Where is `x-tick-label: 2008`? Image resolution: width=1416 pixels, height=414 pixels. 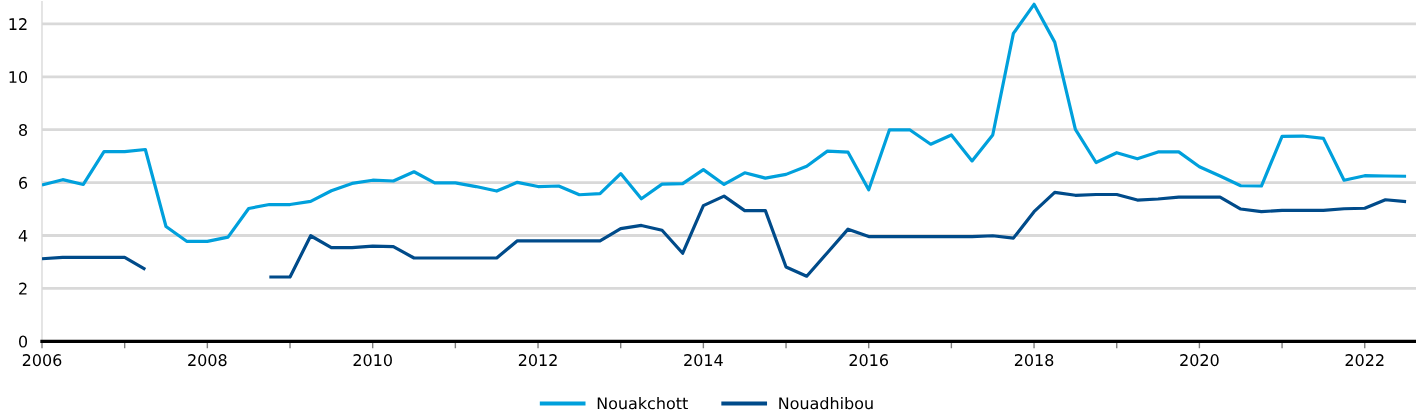 x-tick-label: 2008 is located at coordinates (207, 360).